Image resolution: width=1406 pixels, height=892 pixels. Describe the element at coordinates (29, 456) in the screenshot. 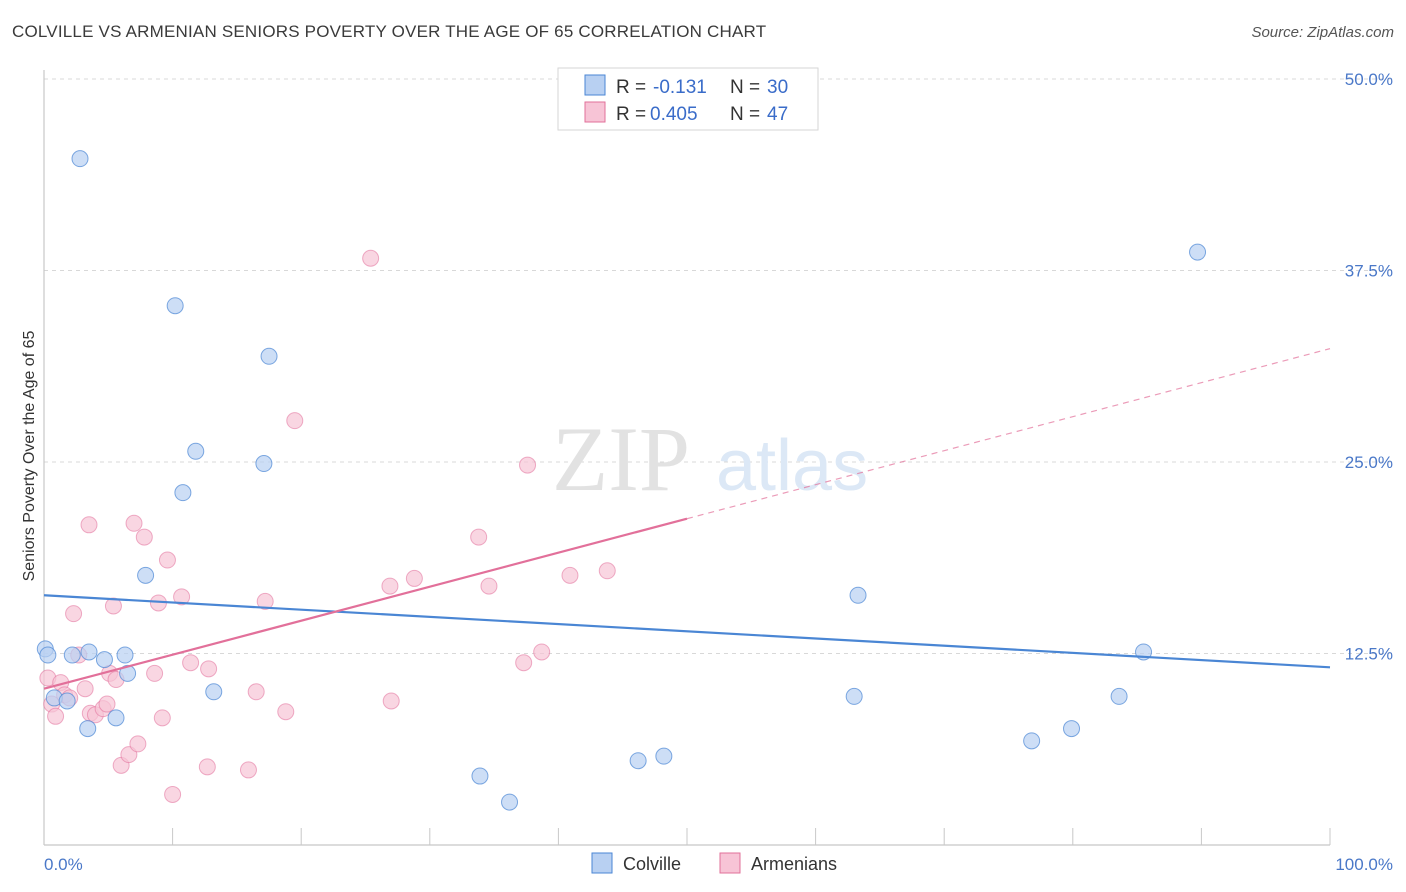

I see `y-axis-title: Seniors Poverty Over the Age of 65` at that location.